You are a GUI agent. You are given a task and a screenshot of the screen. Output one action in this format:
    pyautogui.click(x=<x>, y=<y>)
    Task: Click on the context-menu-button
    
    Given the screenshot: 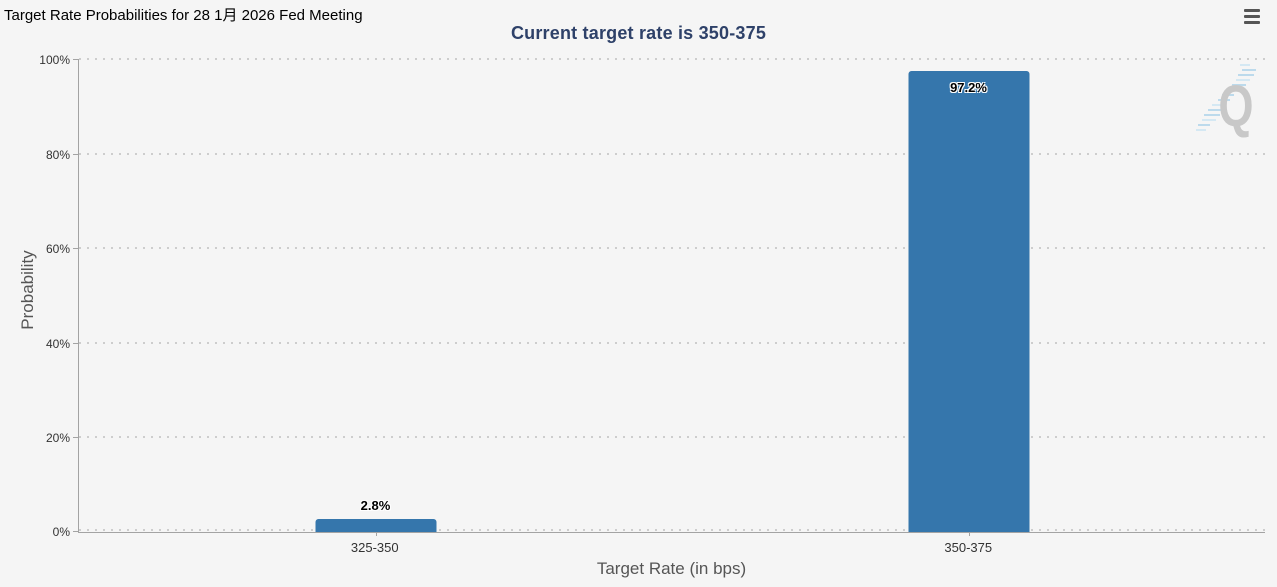 What is the action you would take?
    pyautogui.click(x=1252, y=16)
    